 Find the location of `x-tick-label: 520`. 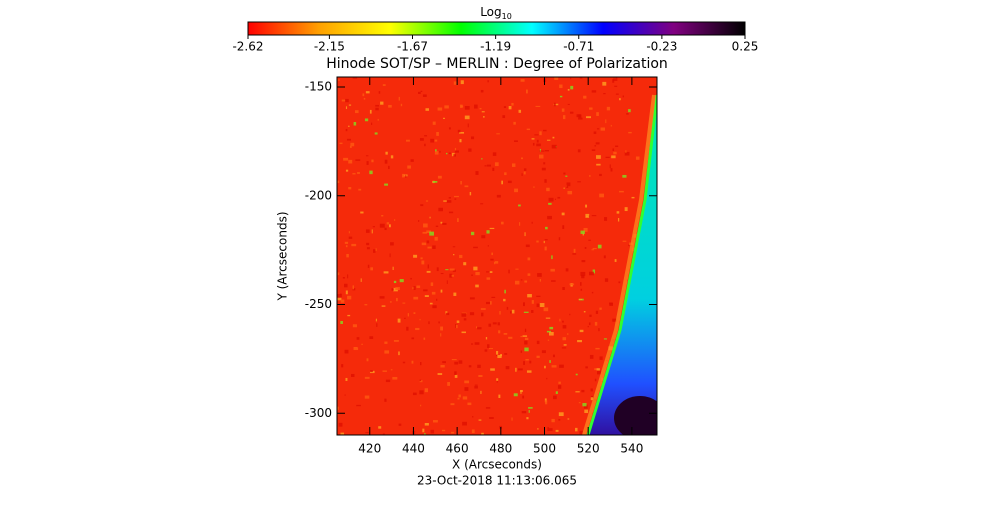

x-tick-label: 520 is located at coordinates (588, 449).